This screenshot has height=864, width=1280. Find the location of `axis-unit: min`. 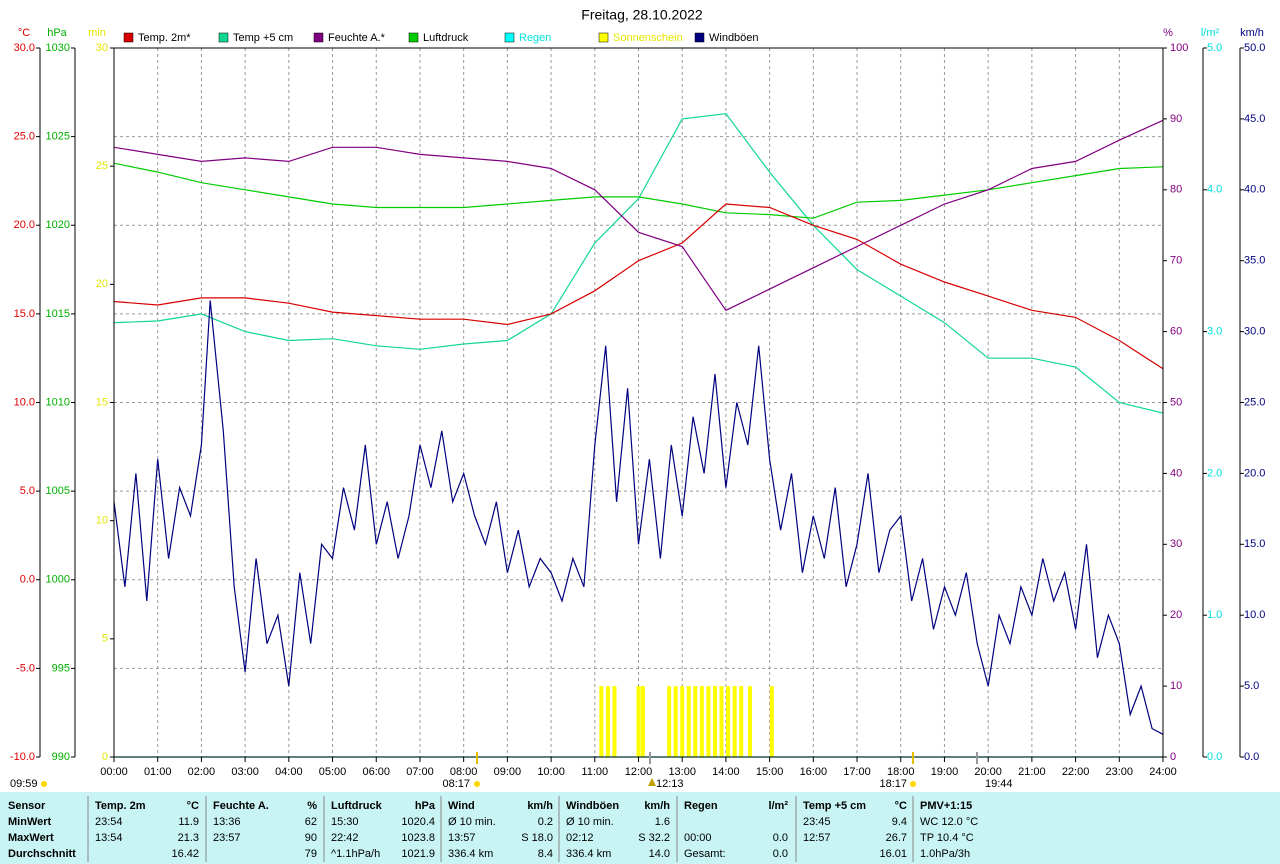

axis-unit: min is located at coordinates (97, 33).